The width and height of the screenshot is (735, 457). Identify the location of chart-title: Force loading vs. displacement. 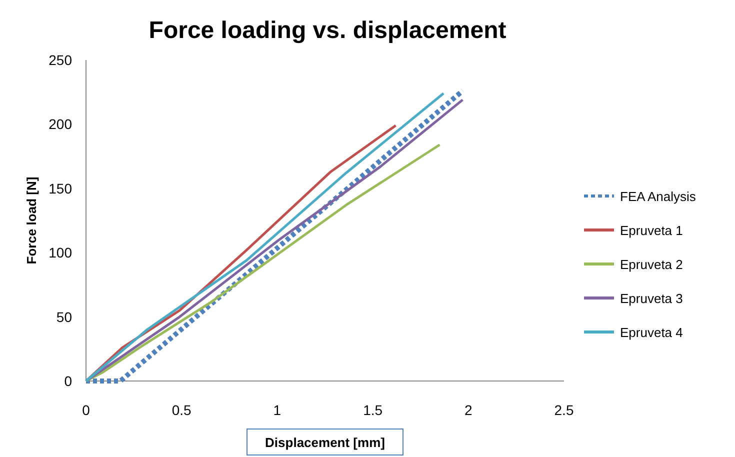
(327, 30).